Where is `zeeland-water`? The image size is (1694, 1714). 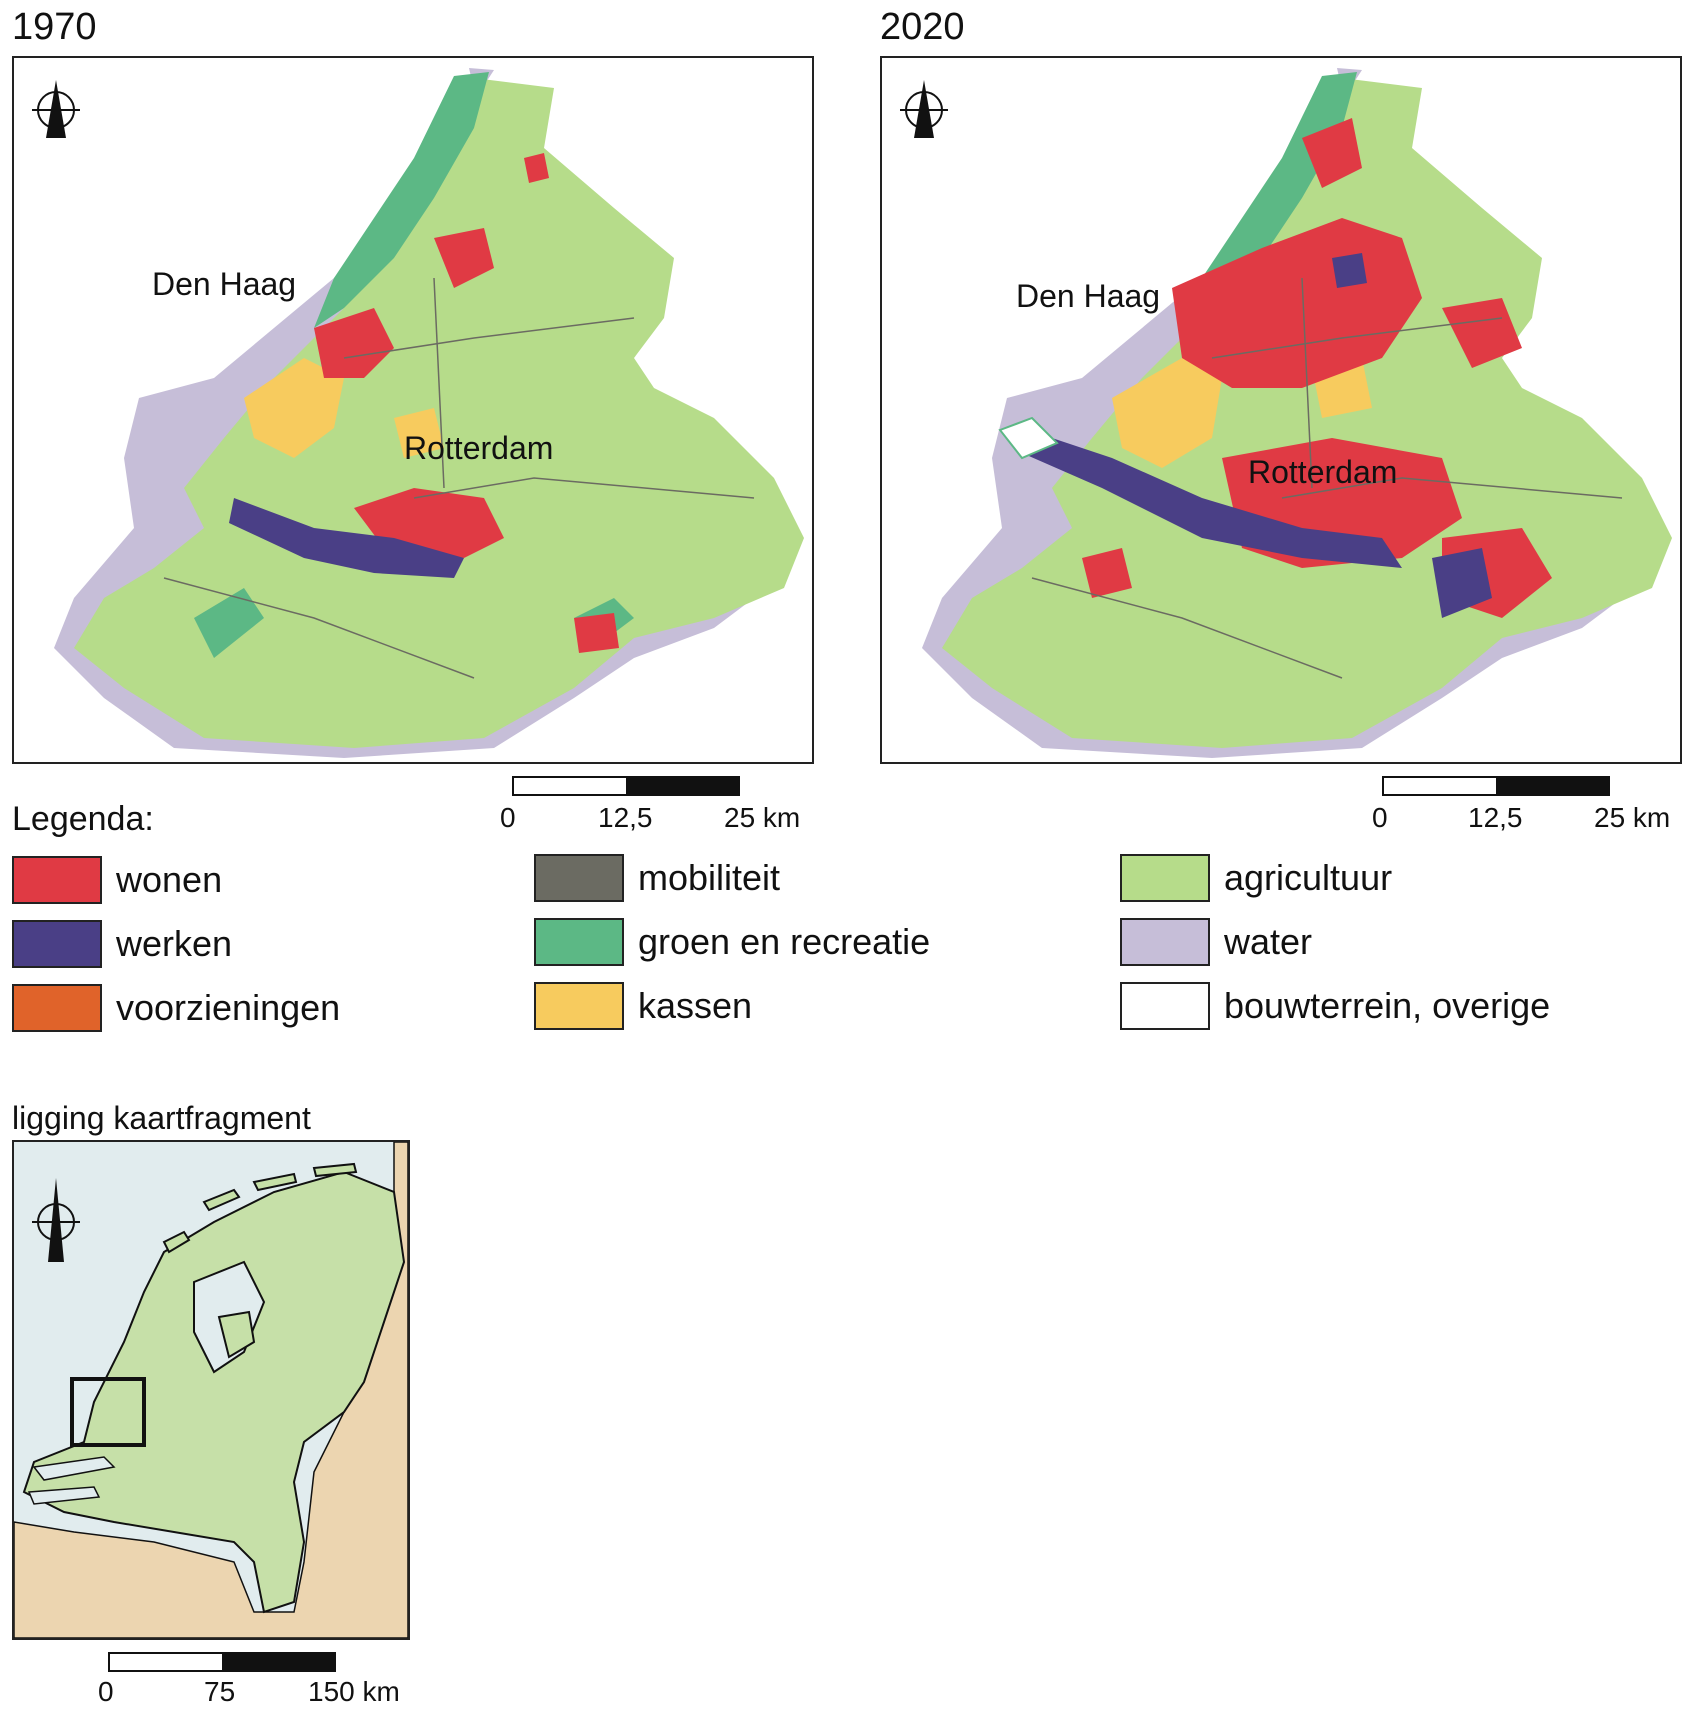 zeeland-water is located at coordinates (71, 1480).